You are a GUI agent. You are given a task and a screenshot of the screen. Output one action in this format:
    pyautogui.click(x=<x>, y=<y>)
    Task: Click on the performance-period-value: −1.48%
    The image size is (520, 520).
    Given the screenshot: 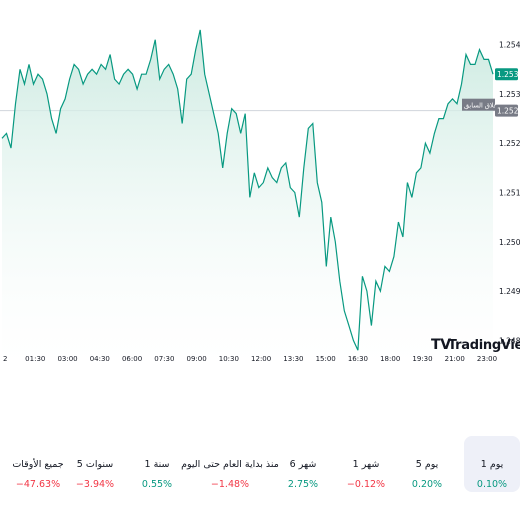 What is the action you would take?
    pyautogui.click(x=230, y=484)
    